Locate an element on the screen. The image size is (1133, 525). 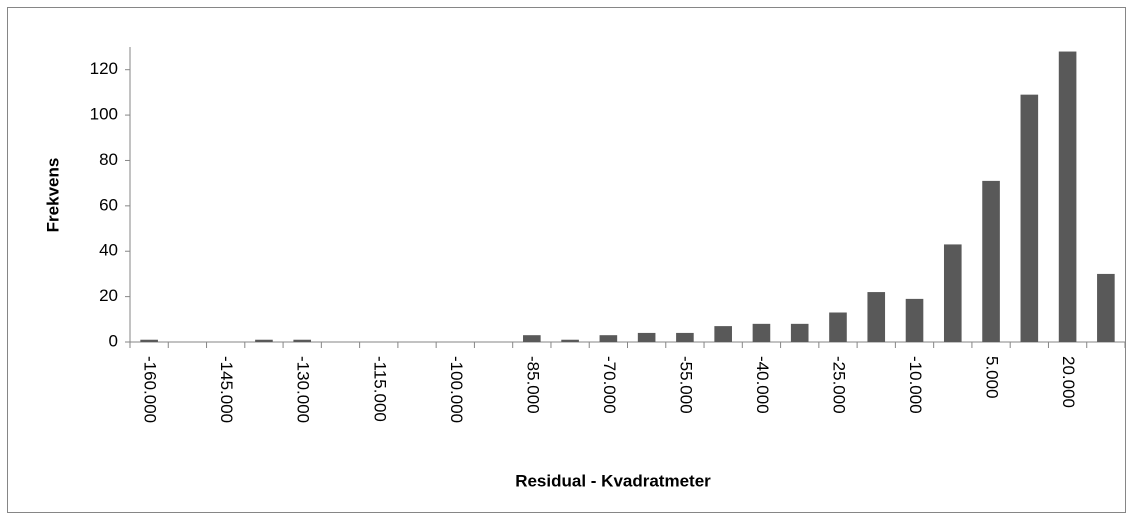
y-tick-label: 100 is located at coordinates (104, 114).